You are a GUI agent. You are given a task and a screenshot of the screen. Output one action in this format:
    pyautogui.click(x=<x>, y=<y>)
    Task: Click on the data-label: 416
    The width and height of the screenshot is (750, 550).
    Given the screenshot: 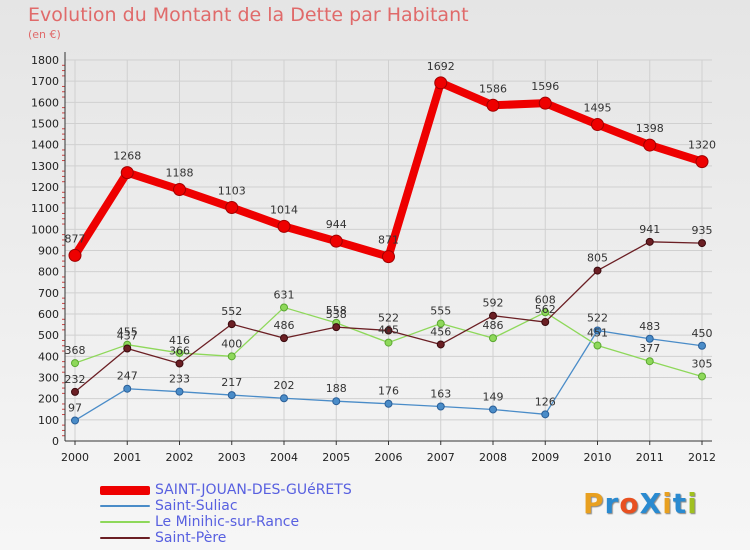 What is the action you would take?
    pyautogui.click(x=179, y=340)
    